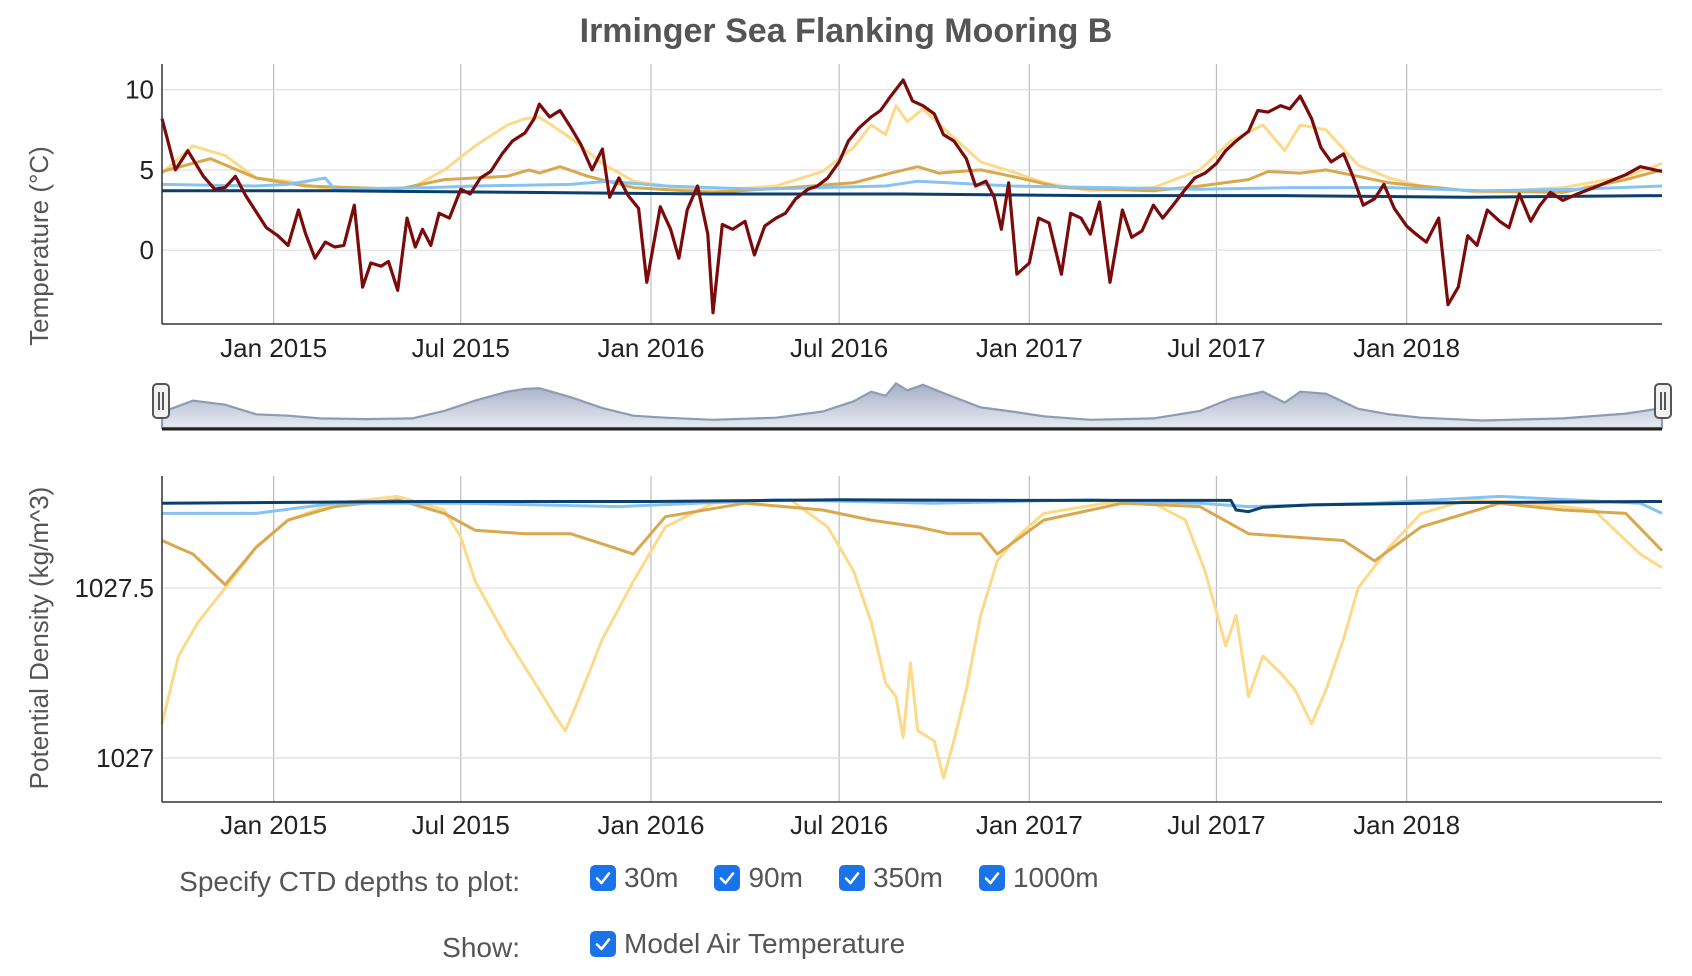 The width and height of the screenshot is (1692, 976). What do you see at coordinates (846, 31) in the screenshot?
I see `chart-title: Irminger Sea Flanking Mooring B` at bounding box center [846, 31].